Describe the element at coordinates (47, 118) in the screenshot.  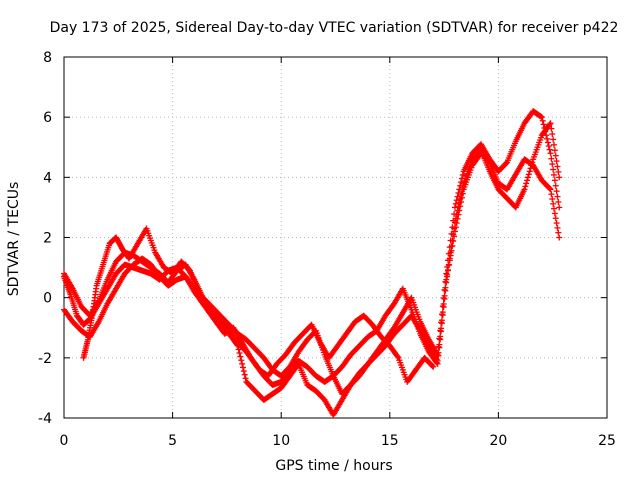
I see `y-tick-label: 6` at that location.